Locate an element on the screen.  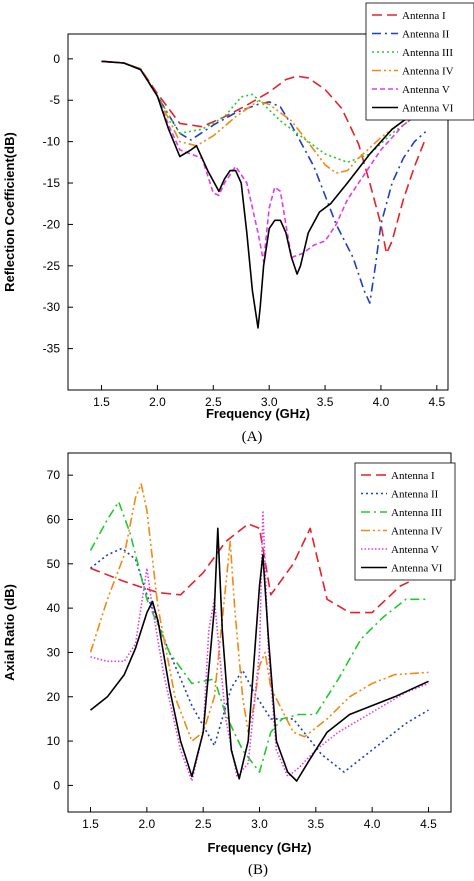
y-tick-label: 10 is located at coordinates (54, 741).